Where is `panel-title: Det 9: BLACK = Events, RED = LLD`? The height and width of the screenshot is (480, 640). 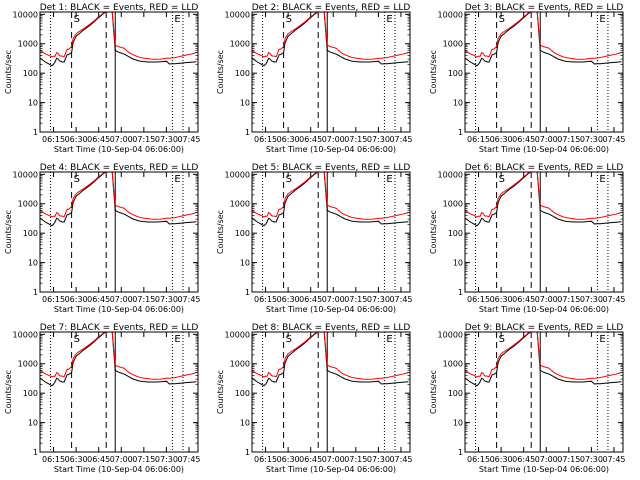
panel-title: Det 9: BLACK = Events, RED = LLD is located at coordinates (544, 328).